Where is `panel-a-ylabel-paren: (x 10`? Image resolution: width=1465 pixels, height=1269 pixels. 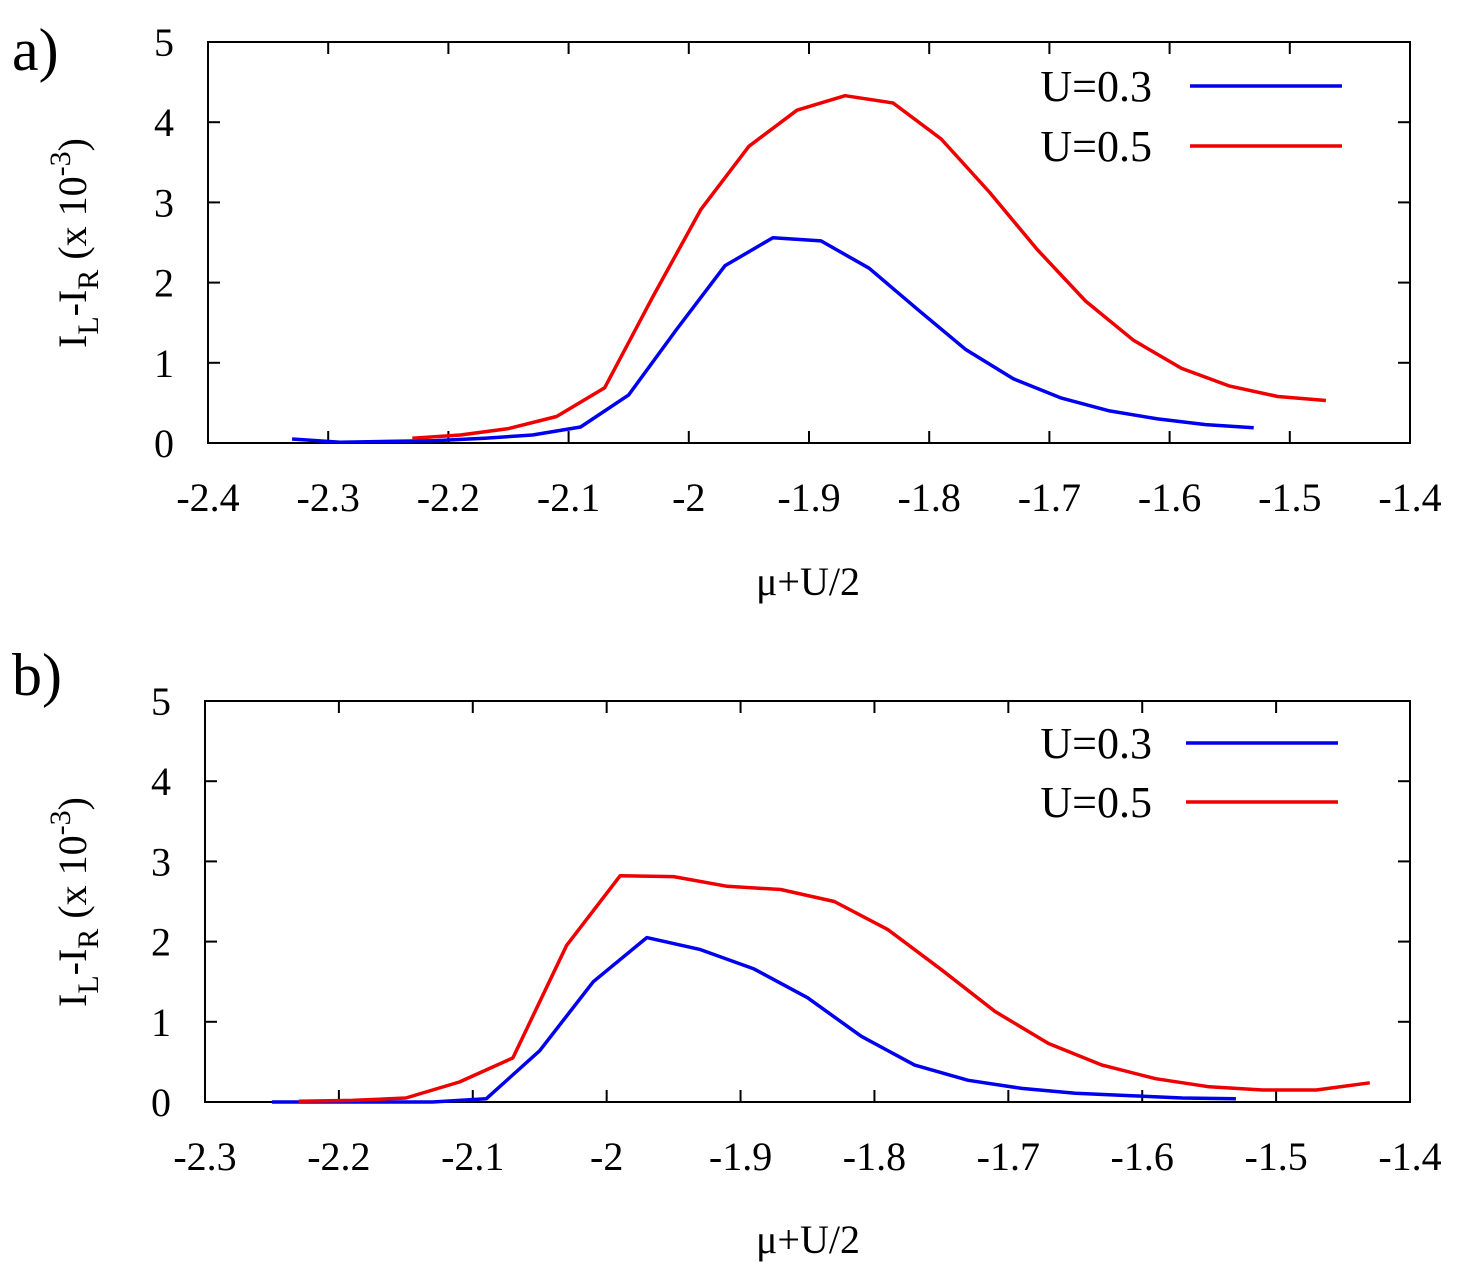
panel-a-ylabel-paren: (x 10 is located at coordinates (72, 222).